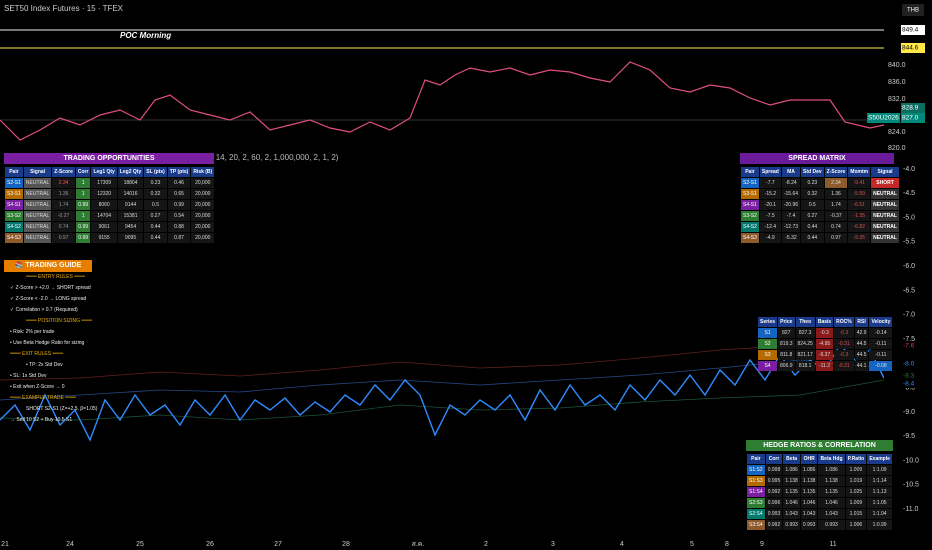 This screenshot has width=932, height=550. Describe the element at coordinates (809, 459) in the screenshot. I see `header-cell: OHR` at that location.